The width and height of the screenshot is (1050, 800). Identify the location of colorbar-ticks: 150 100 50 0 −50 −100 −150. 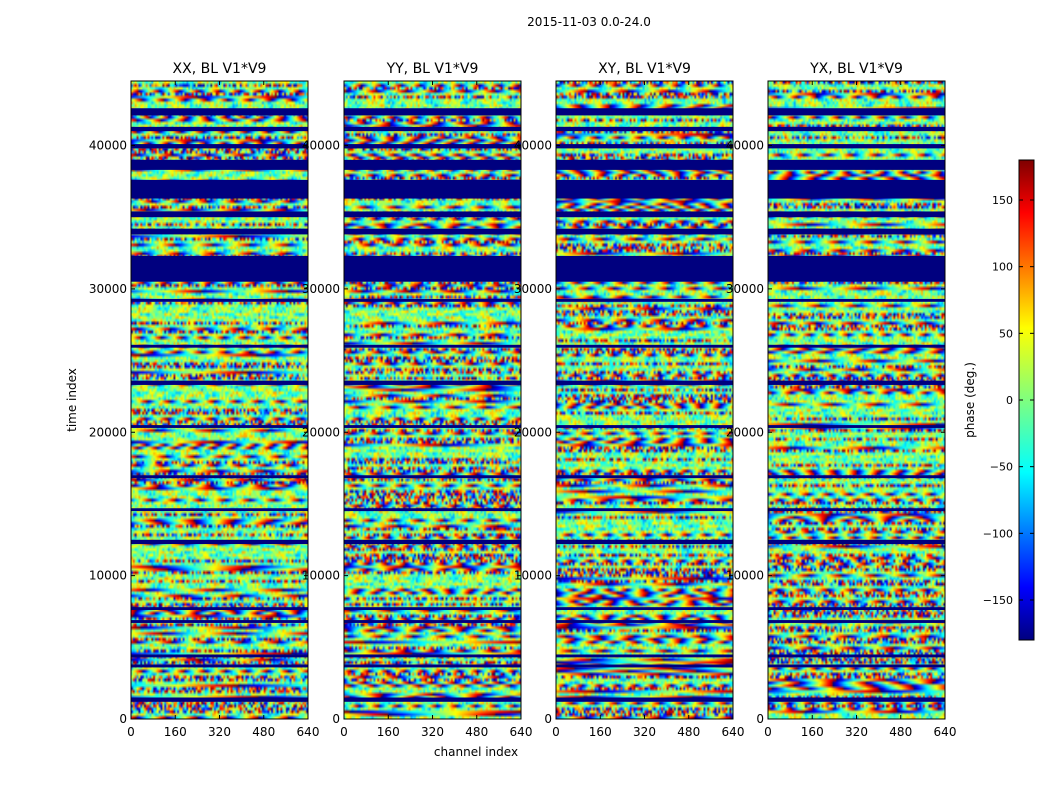
(1008, 400).